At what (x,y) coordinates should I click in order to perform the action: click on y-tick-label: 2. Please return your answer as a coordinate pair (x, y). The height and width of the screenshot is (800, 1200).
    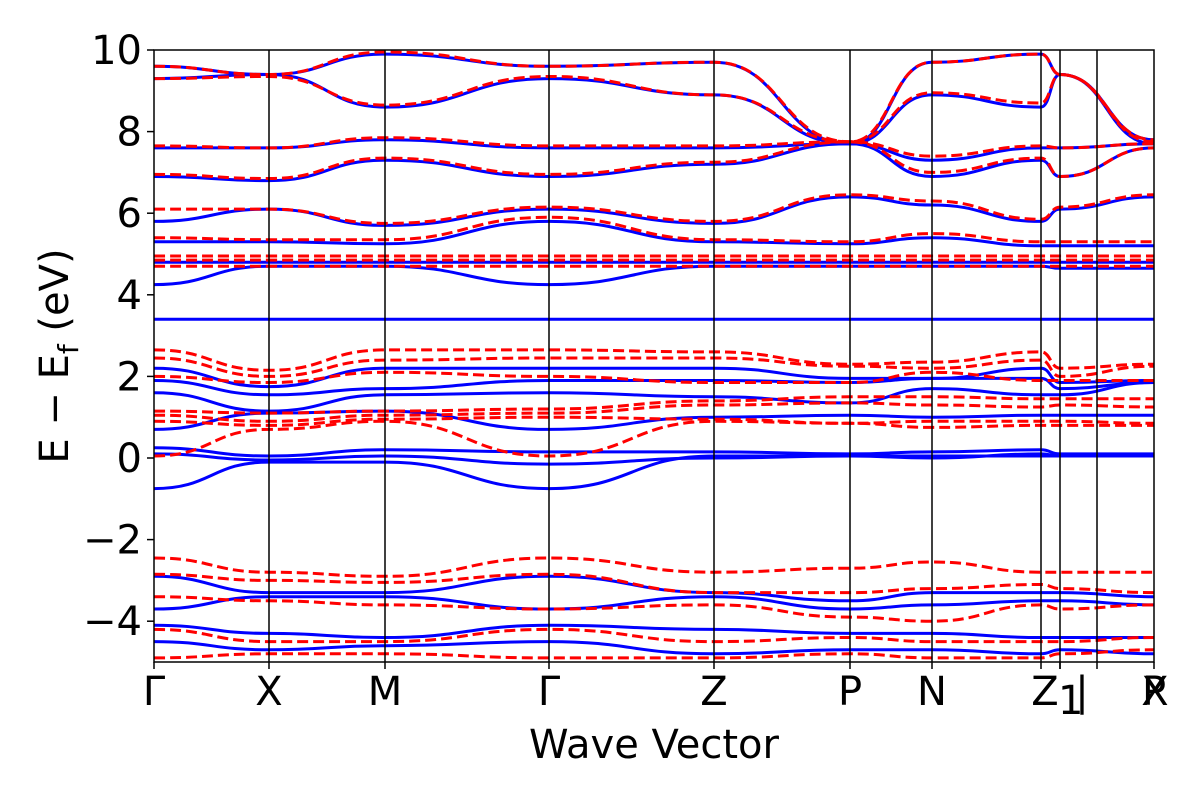
    Looking at the image, I should click on (129, 377).